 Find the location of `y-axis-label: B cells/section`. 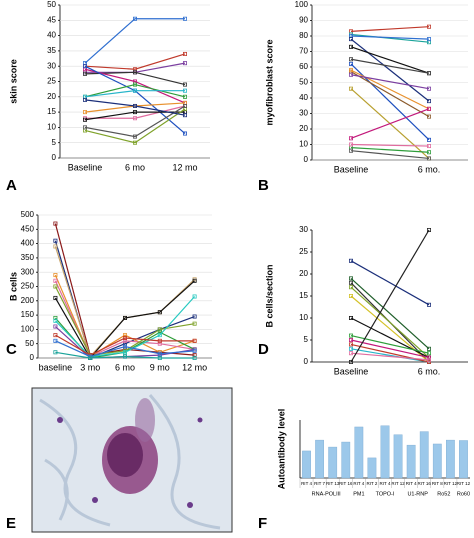

y-axis-label: B cells/section is located at coordinates (269, 295).